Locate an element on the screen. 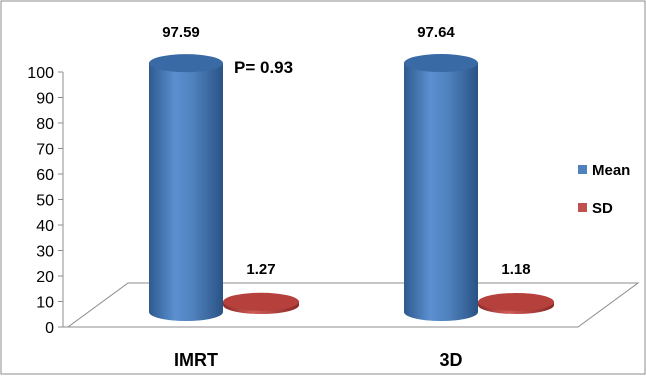 The height and width of the screenshot is (380, 646). y-tick-label: 20 is located at coordinates (45, 277).